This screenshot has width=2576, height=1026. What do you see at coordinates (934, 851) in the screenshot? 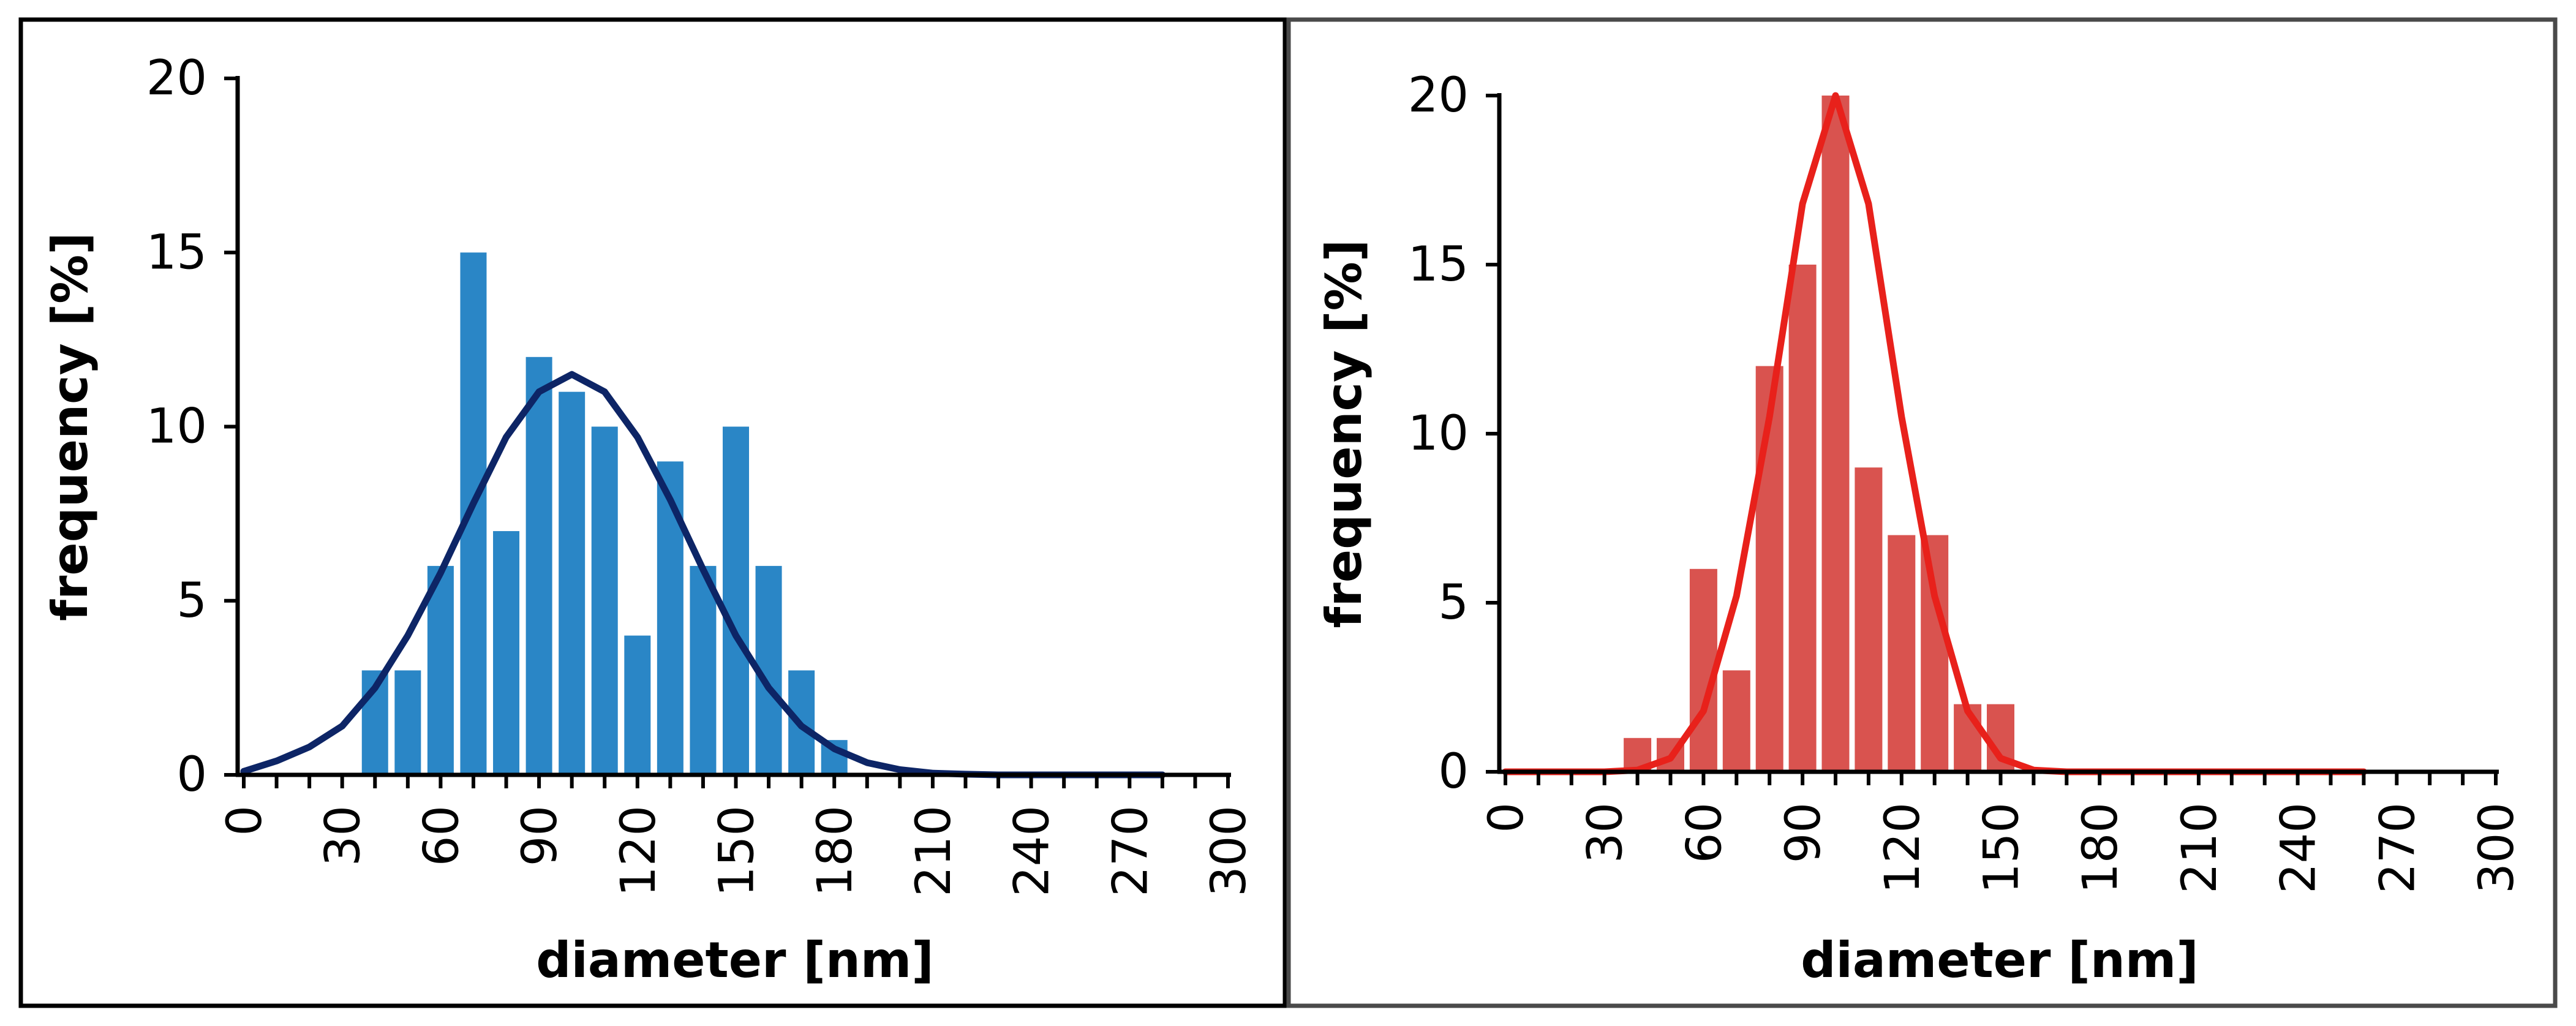
I see `chart-left-x-tick-label-210: 210` at bounding box center [934, 851].